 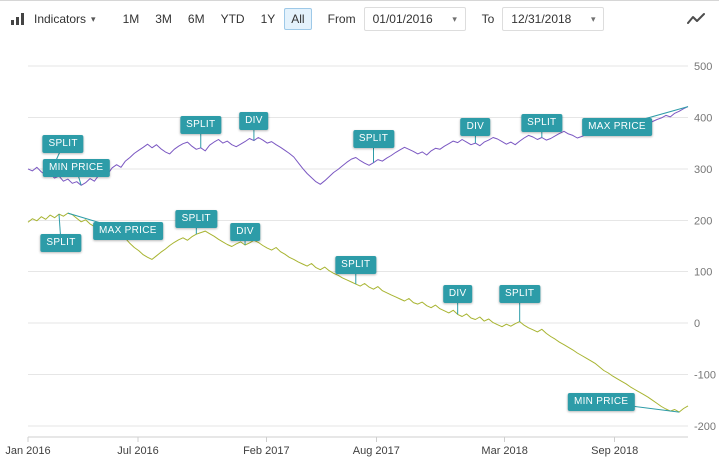 I want to click on to-date-picker: ▾, so click(x=553, y=19).